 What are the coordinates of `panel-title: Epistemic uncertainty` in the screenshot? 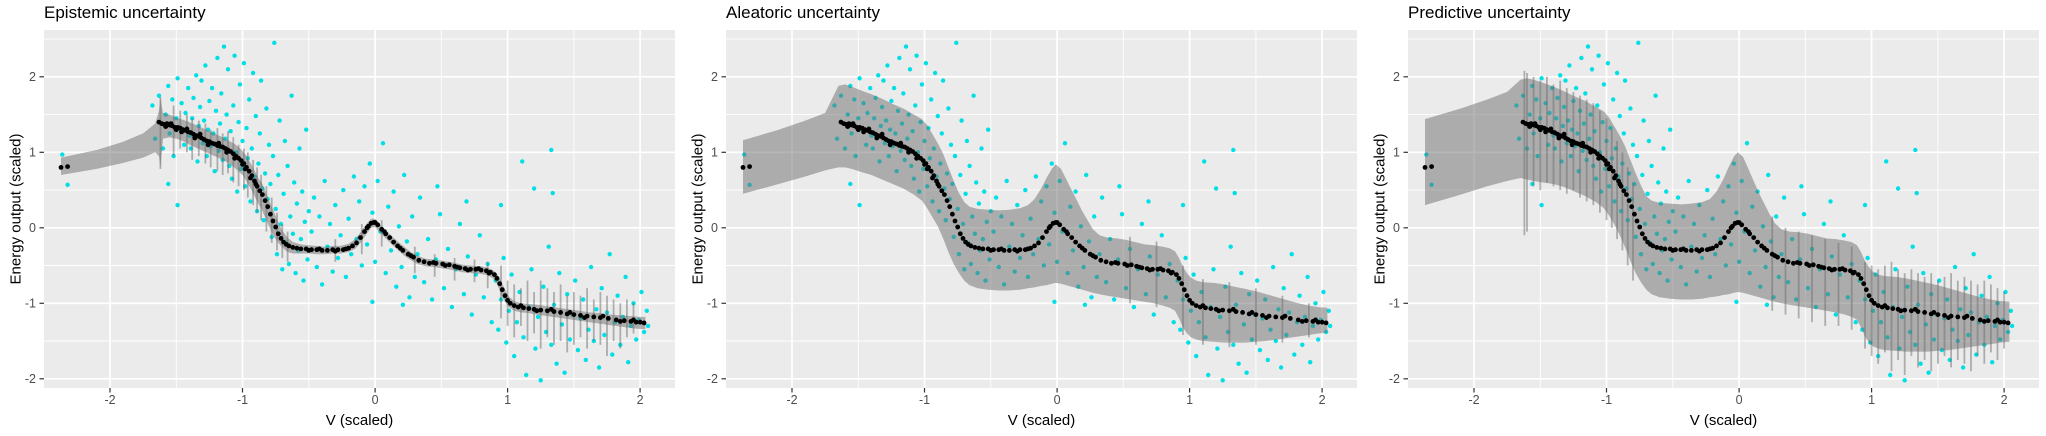 It's located at (125, 12).